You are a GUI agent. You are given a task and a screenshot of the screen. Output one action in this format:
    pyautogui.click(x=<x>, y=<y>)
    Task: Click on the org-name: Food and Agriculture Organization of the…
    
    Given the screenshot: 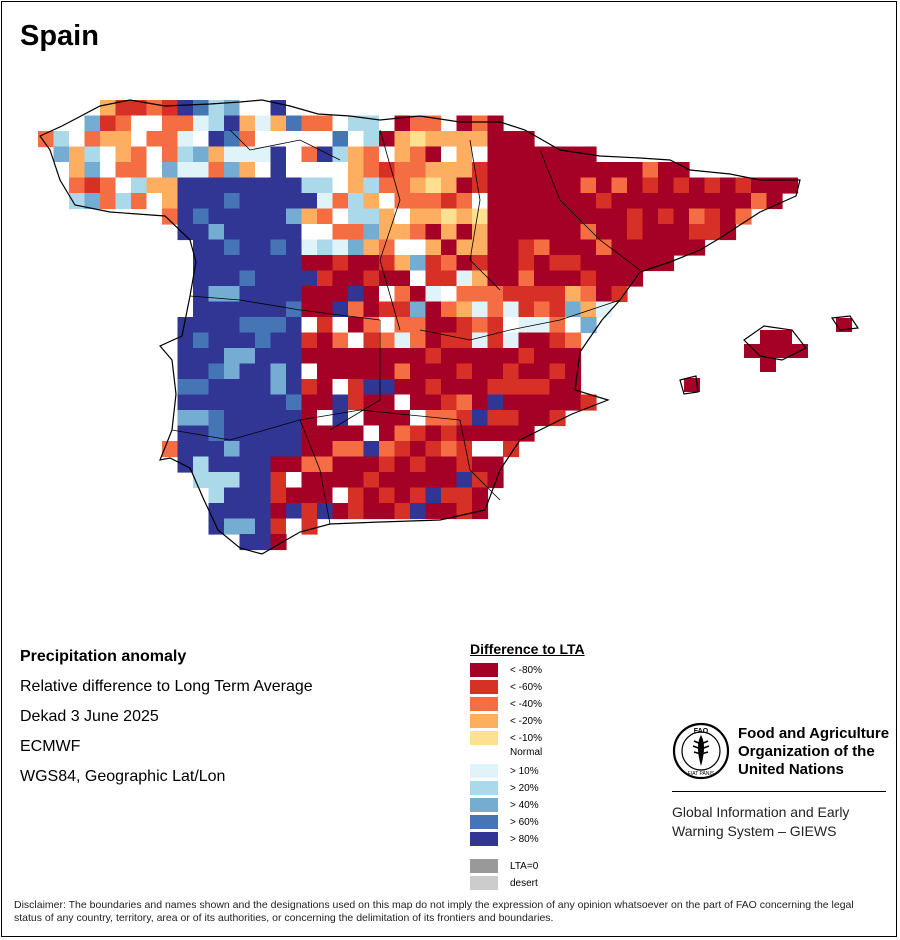 What is the action you would take?
    pyautogui.click(x=814, y=751)
    